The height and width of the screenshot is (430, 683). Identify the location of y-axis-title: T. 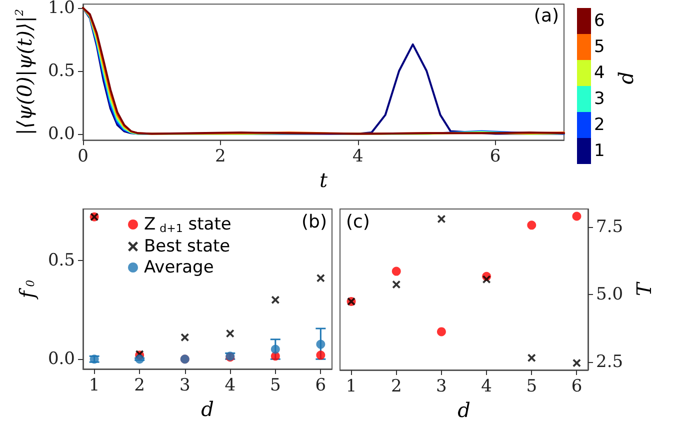
(644, 288).